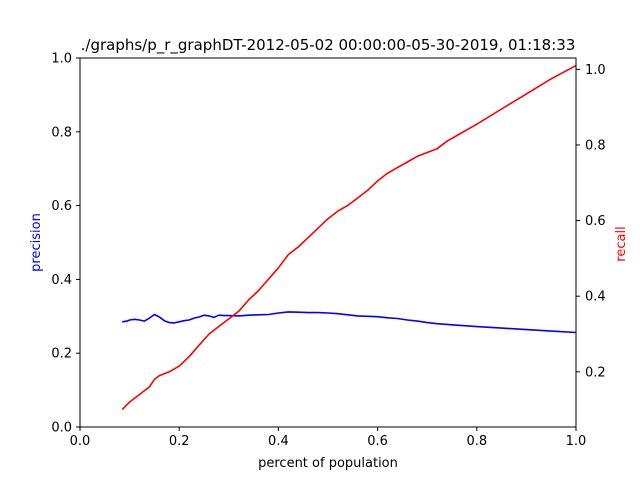  What do you see at coordinates (61, 428) in the screenshot?
I see `y-tick-label: 0.0` at bounding box center [61, 428].